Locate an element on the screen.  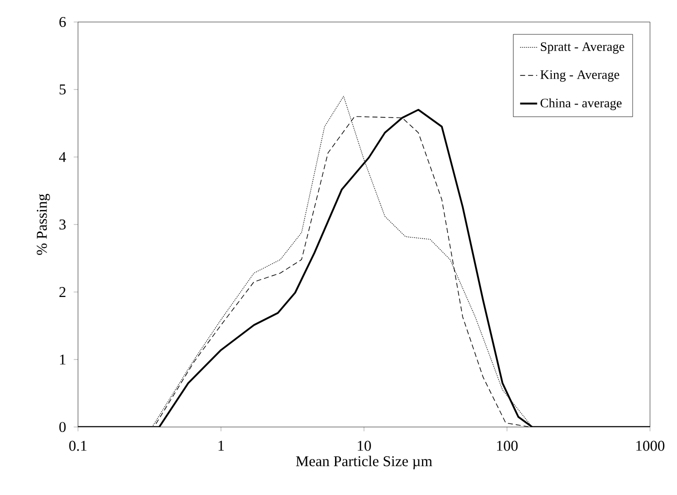
legend-label: Spratt - Average is located at coordinates (582, 48).